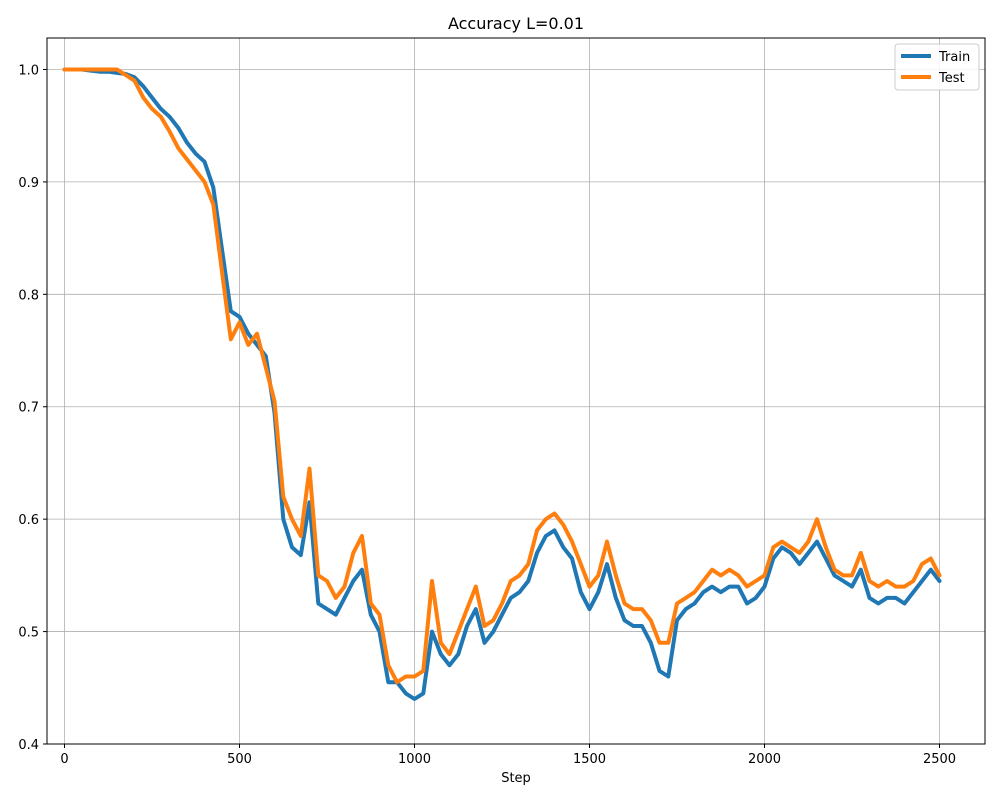  I want to click on y-tick-label: 0.8, so click(28, 295).